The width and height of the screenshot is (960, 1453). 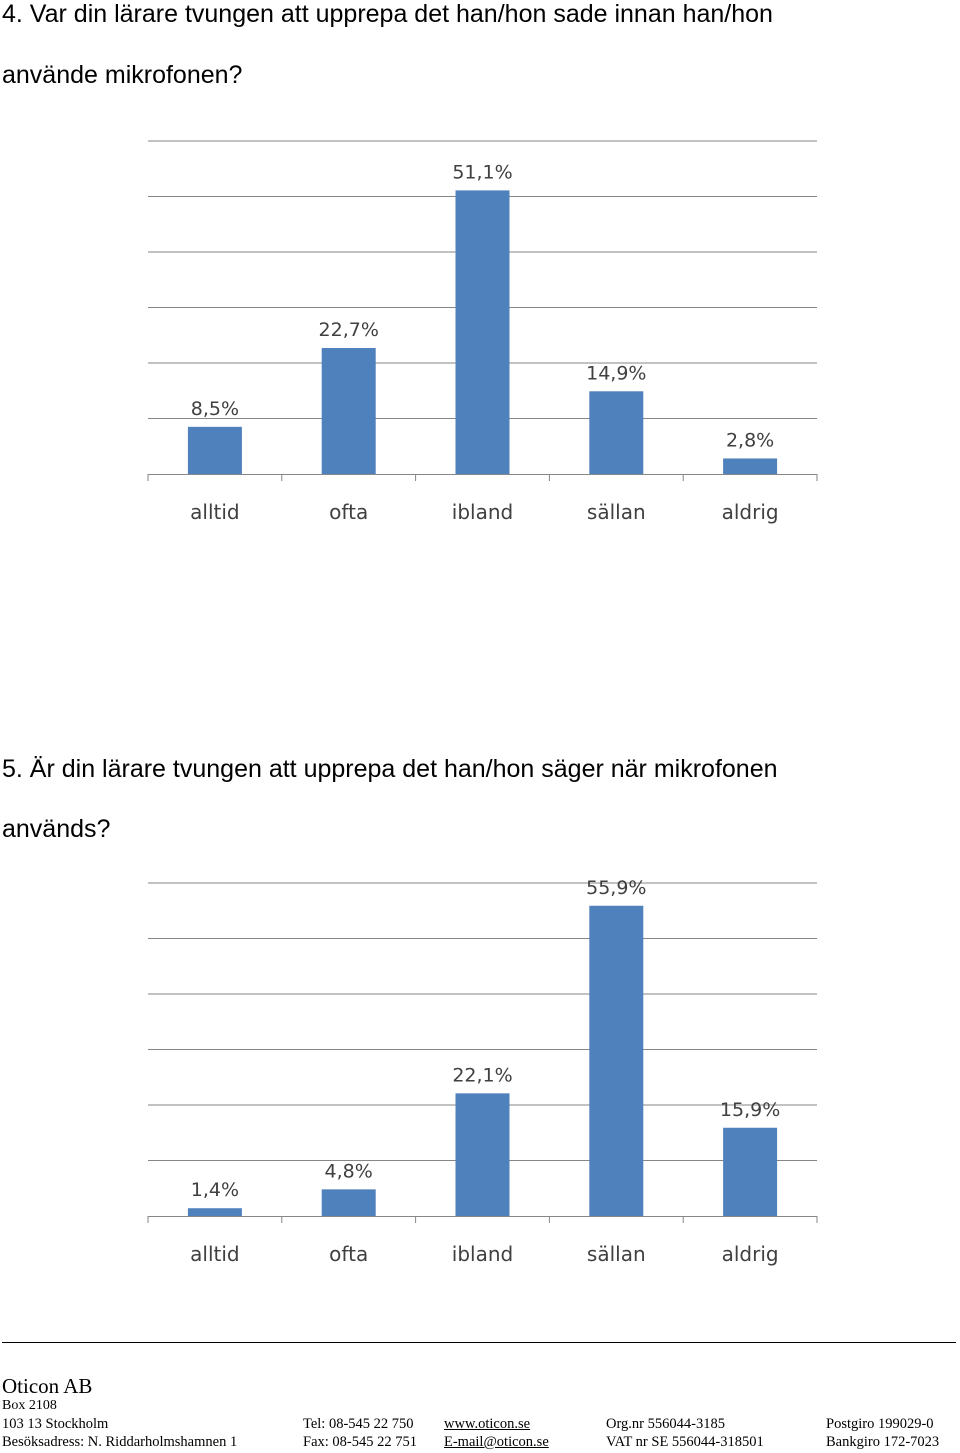 What do you see at coordinates (120, 1442) in the screenshot?
I see `footer-visit-address: Besöksadress: N. Riddarholmshamnen 1` at bounding box center [120, 1442].